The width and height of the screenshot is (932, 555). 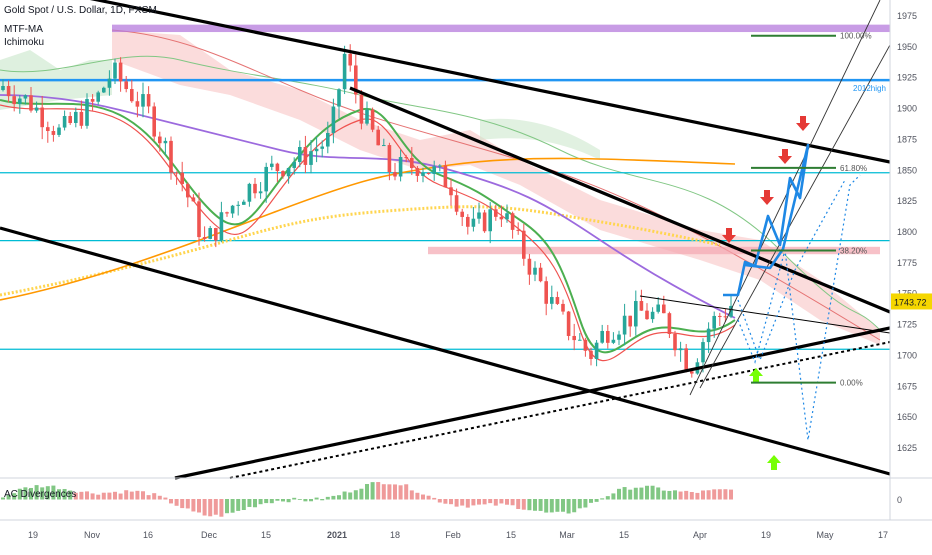 I want to click on supply-zone, so click(x=654, y=250).